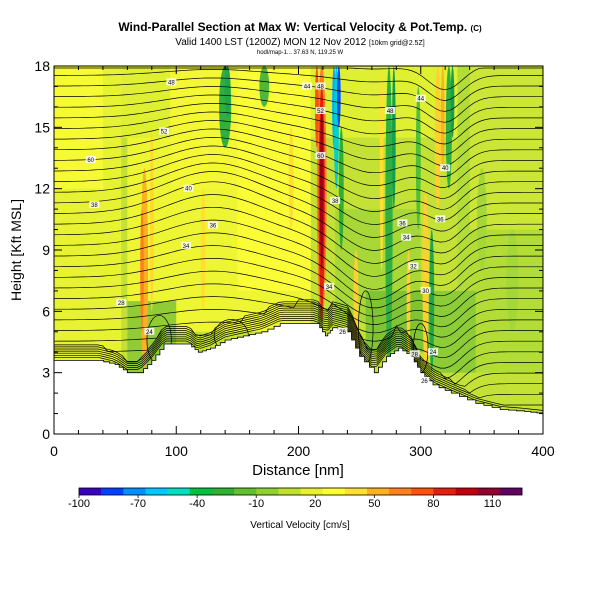  What do you see at coordinates (342, 333) in the screenshot?
I see `contour-label: 26` at bounding box center [342, 333].